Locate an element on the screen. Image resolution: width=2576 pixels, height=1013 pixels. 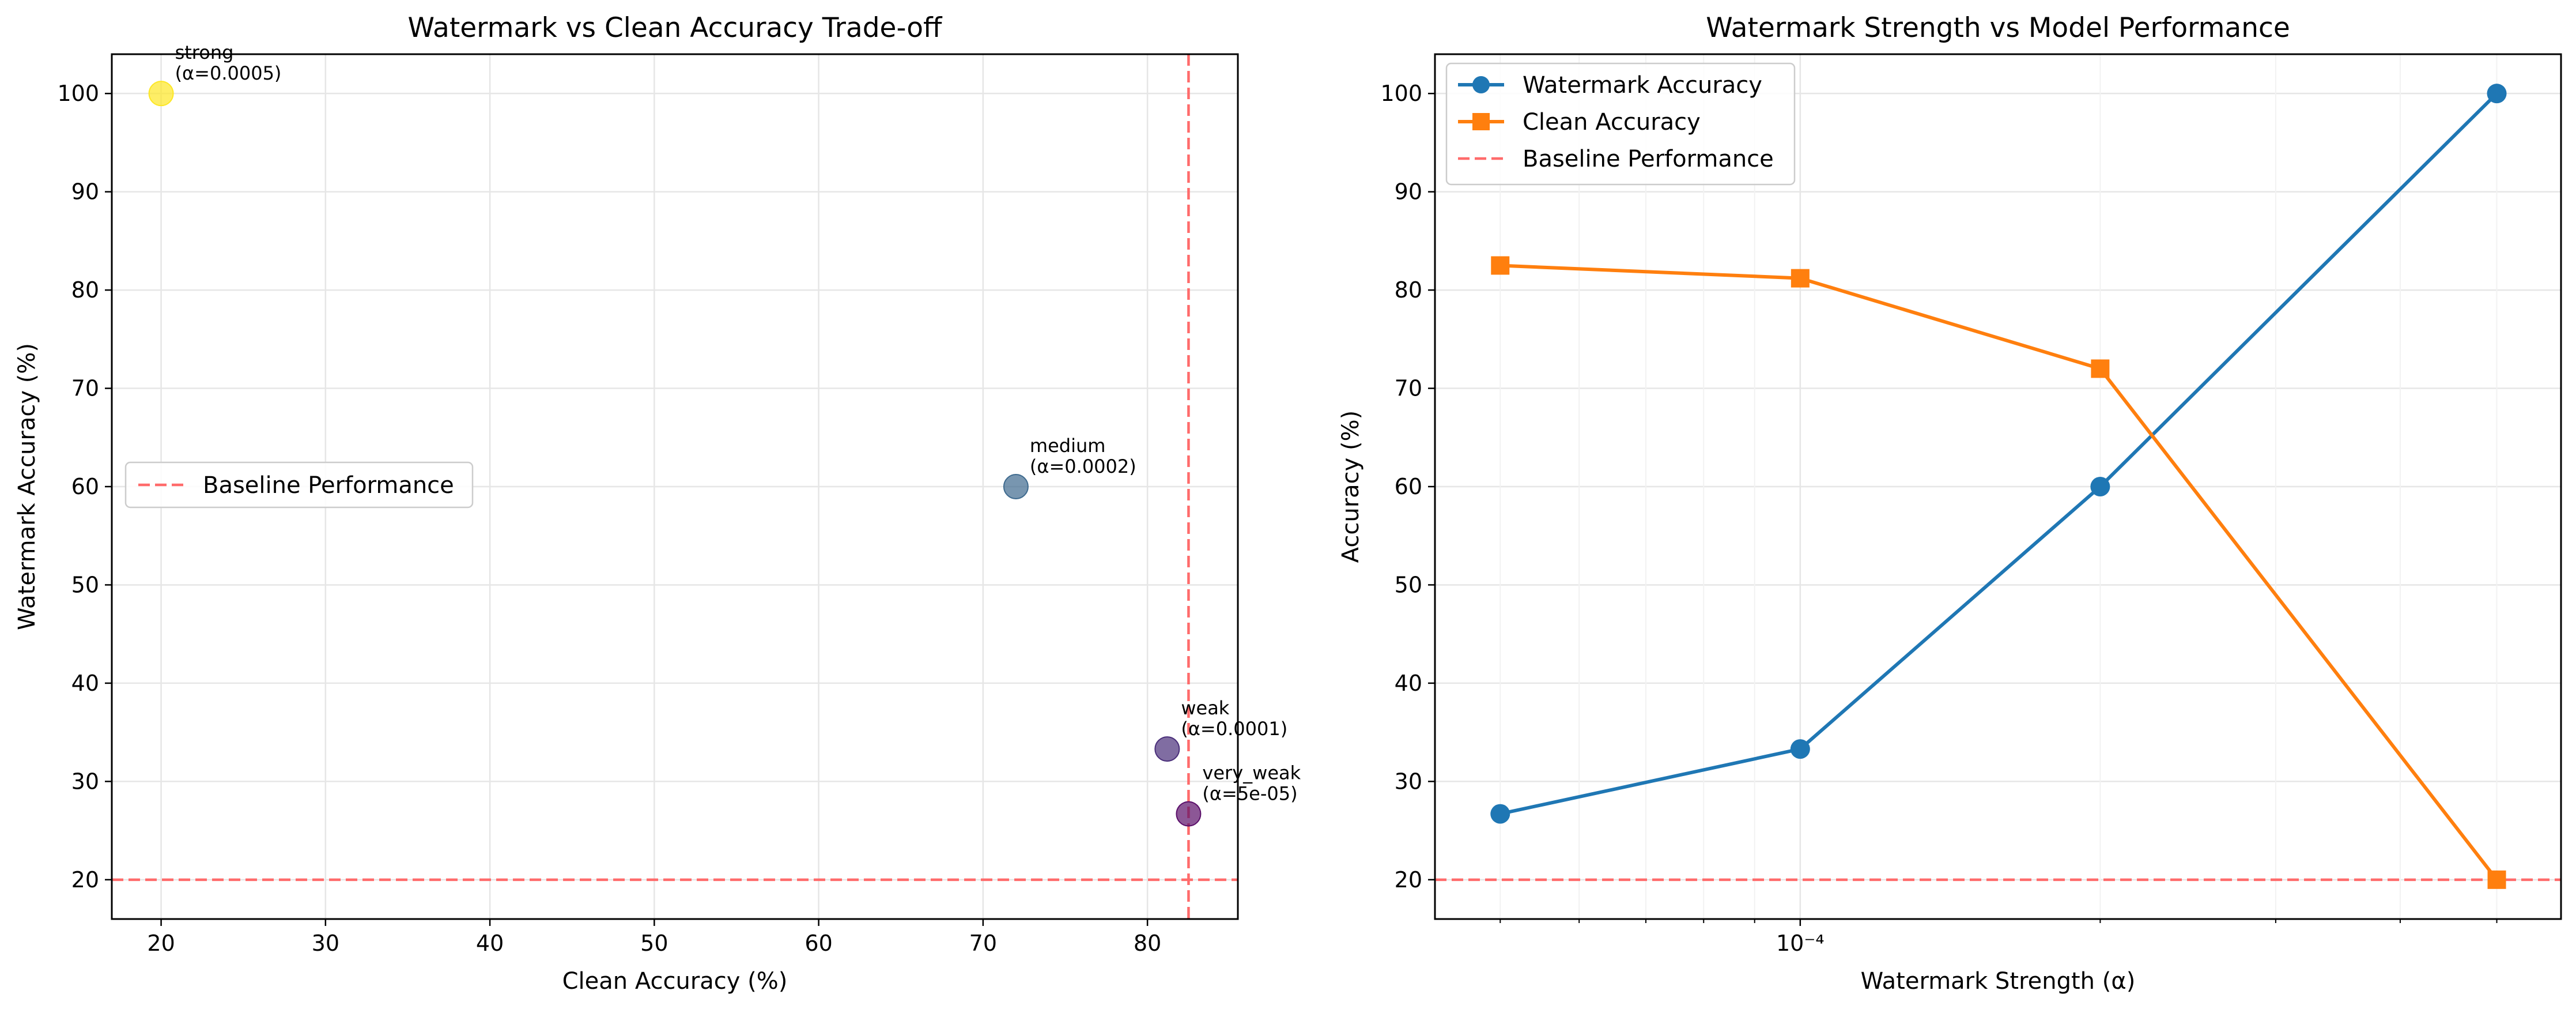
right-y-tick-label: 60 is located at coordinates (1408, 486).